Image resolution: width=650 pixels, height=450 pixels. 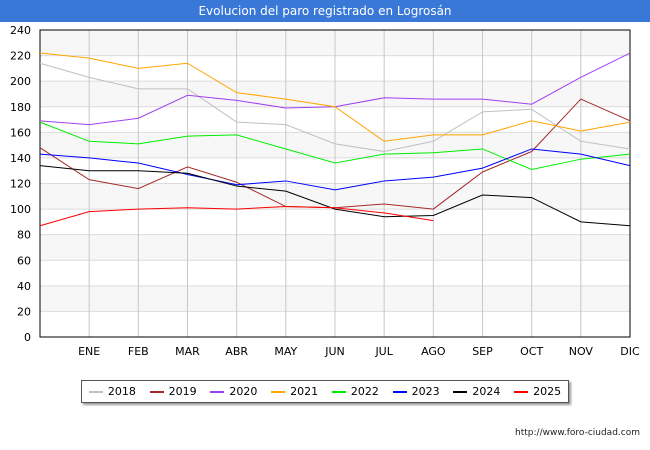 What do you see at coordinates (433, 351) in the screenshot?
I see `x-tick-label: AGO` at bounding box center [433, 351].